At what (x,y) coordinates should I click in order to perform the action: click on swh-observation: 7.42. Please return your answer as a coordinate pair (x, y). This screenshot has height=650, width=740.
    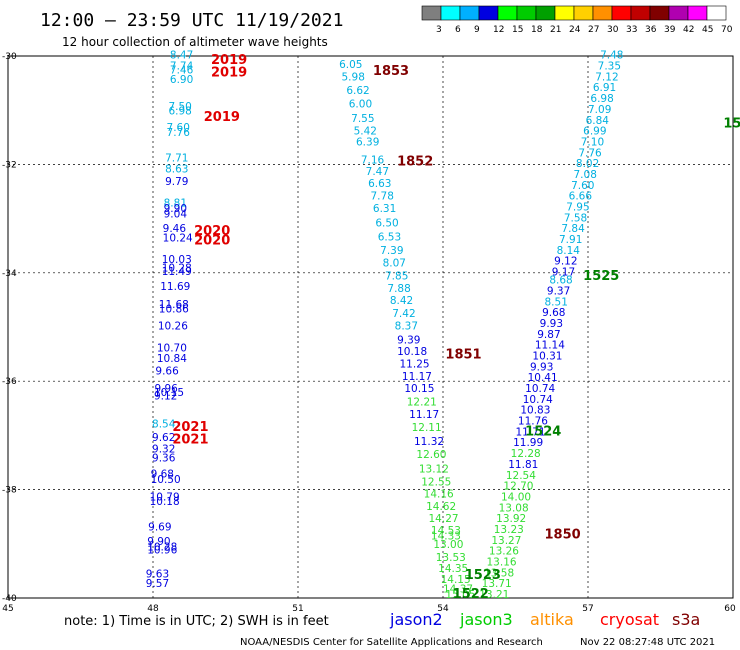
    Looking at the image, I should click on (403, 314).